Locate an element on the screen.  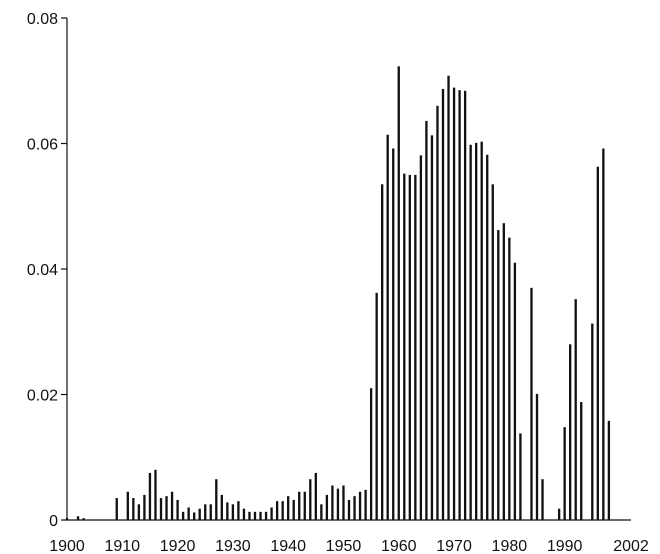
bar-1945 is located at coordinates (315, 496).